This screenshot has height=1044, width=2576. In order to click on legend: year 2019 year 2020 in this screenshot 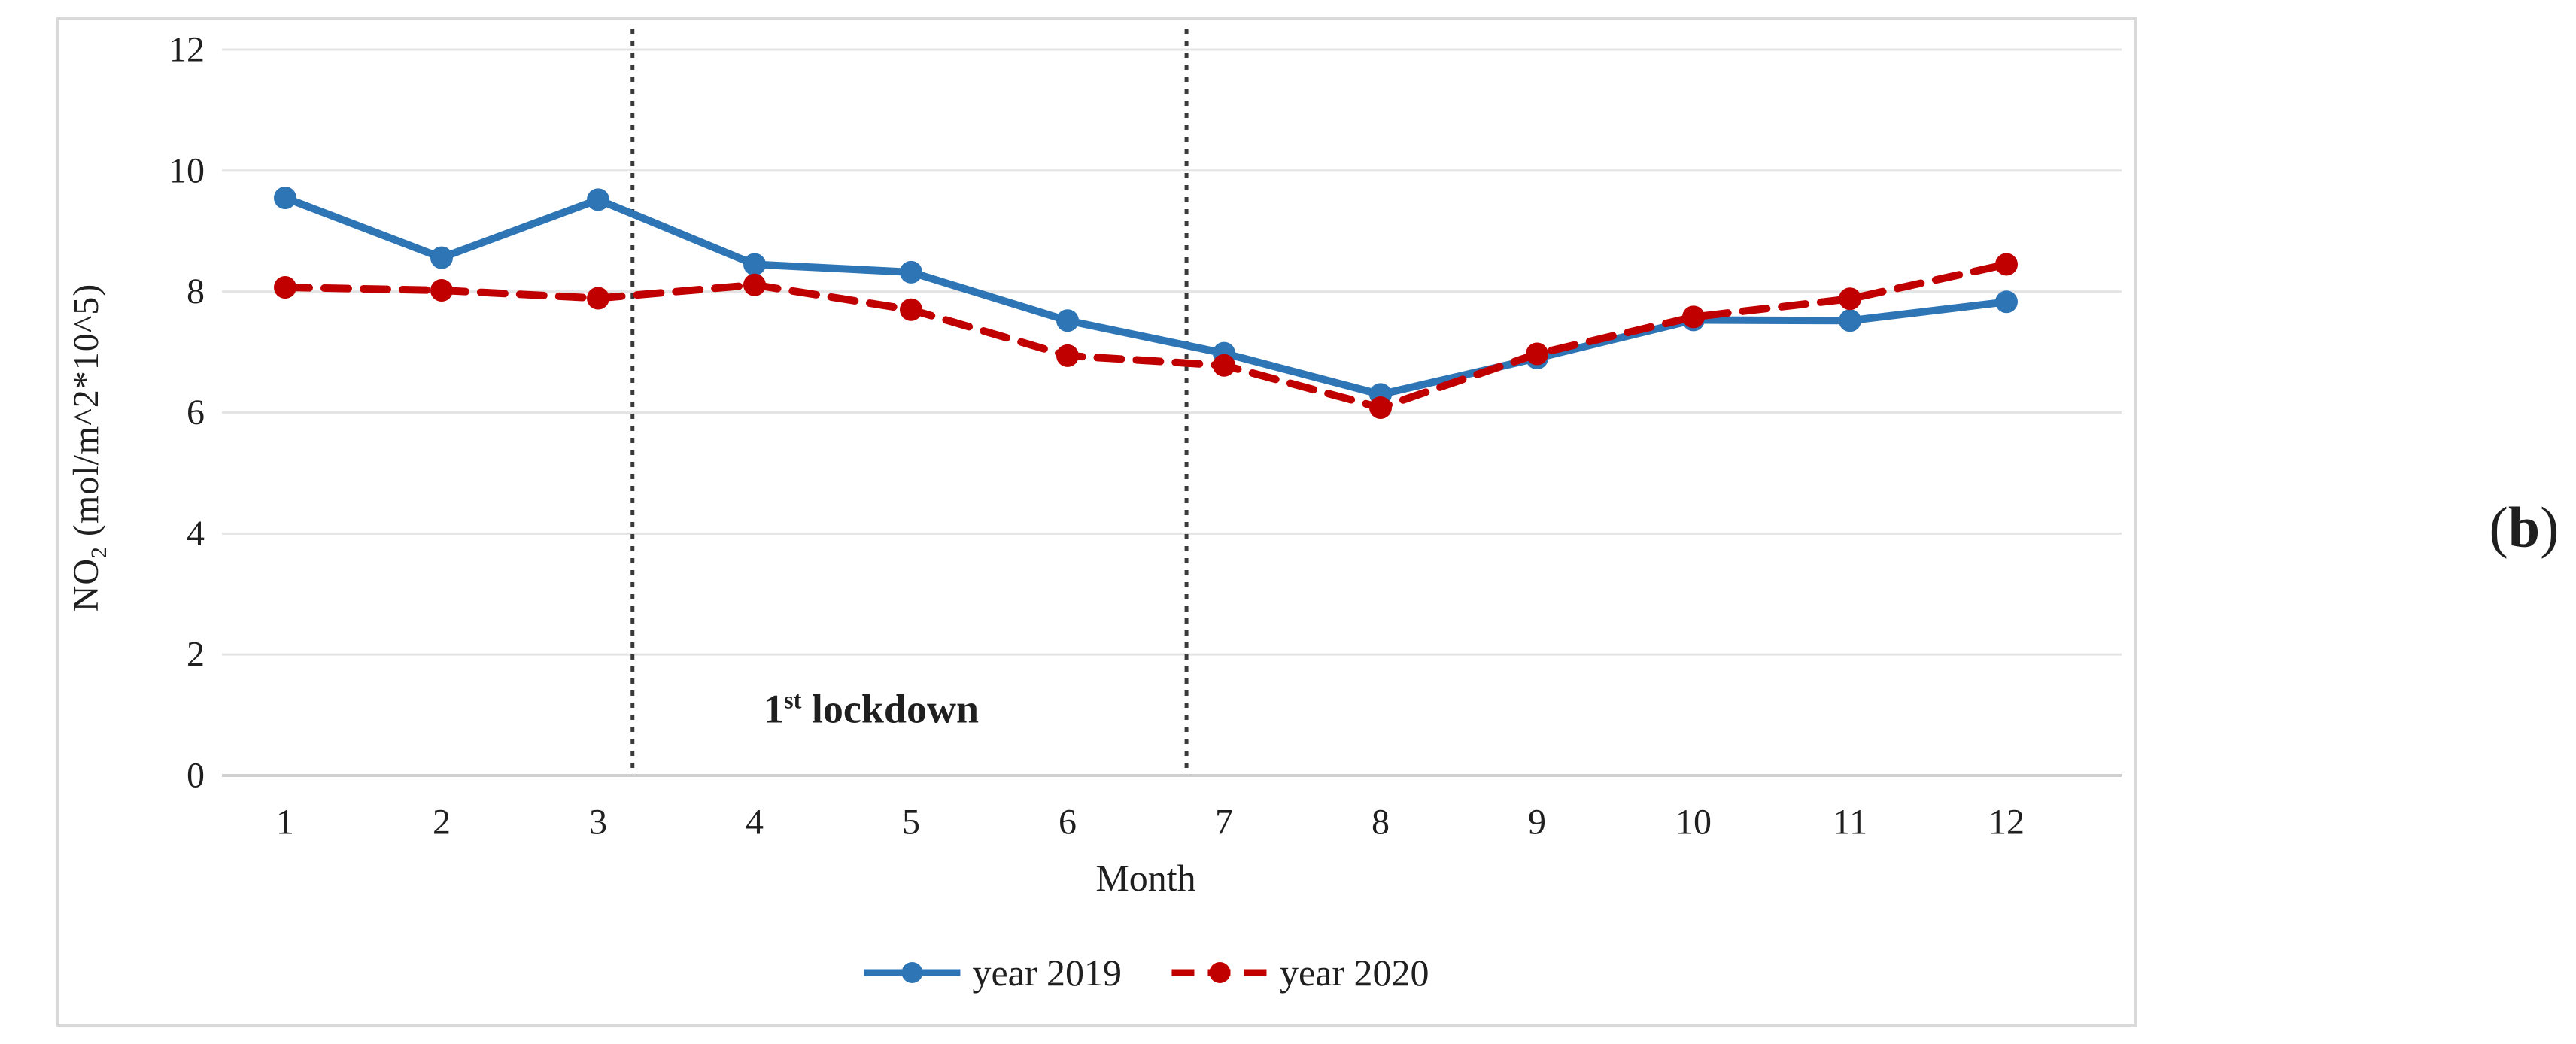, I will do `click(1145, 972)`.